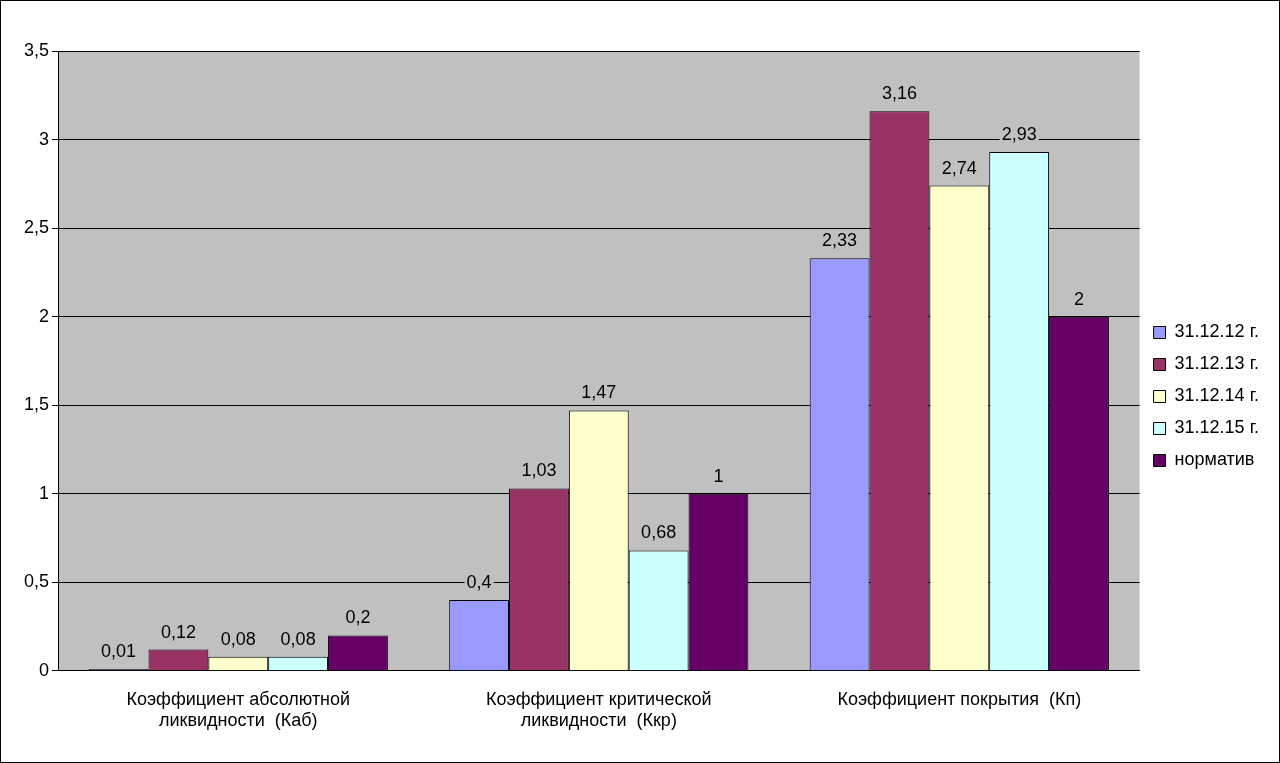 This screenshot has width=1280, height=763. Describe the element at coordinates (358, 617) in the screenshot. I see `data-label: 0,2` at that location.